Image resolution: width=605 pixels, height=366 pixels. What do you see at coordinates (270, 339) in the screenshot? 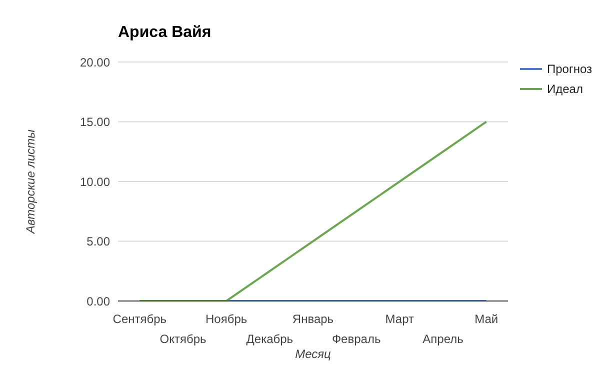
I see `x-tick-label: Декабрь` at bounding box center [270, 339].